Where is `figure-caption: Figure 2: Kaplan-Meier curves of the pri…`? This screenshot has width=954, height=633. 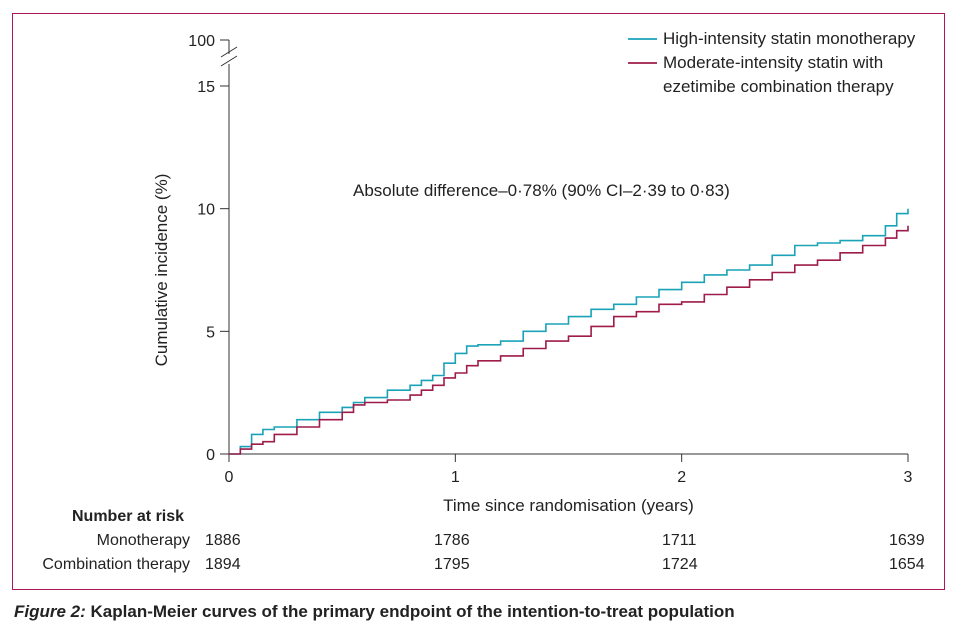
figure-caption: Figure 2: Kaplan-Meier curves of the pri… is located at coordinates (374, 612).